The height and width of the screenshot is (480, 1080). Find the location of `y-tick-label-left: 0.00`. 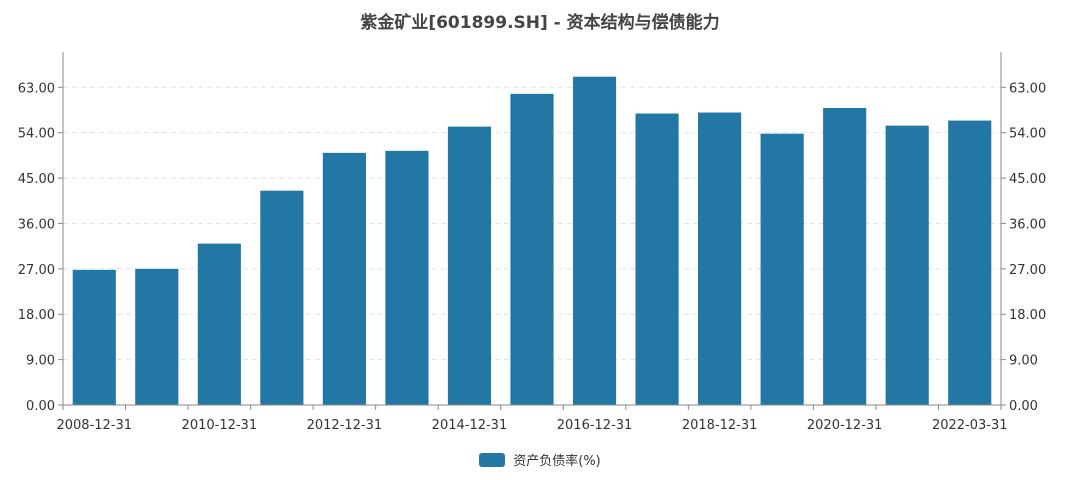

y-tick-label-left: 0.00 is located at coordinates (40, 406).